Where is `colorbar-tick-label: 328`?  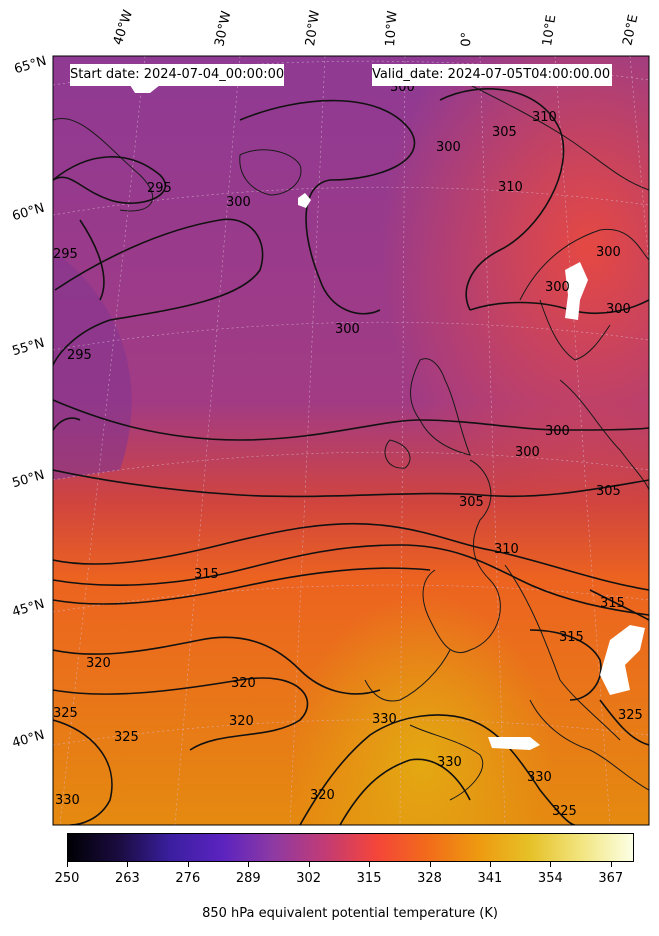
colorbar-tick-label: 328 is located at coordinates (429, 878).